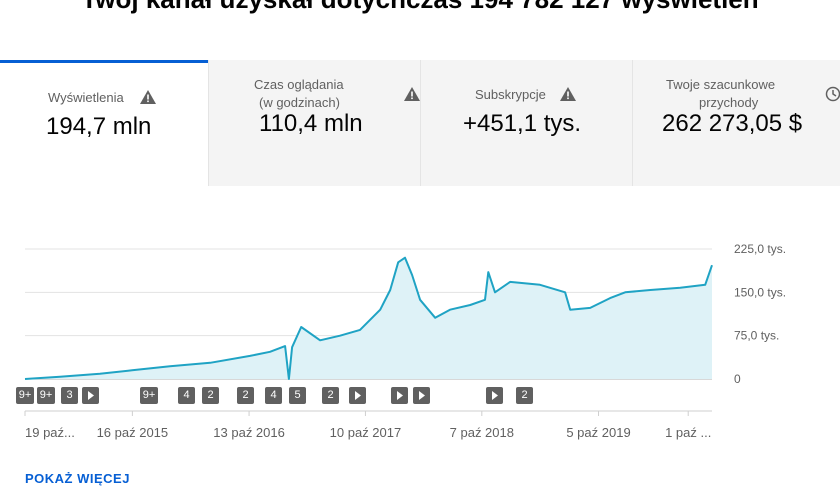 The image size is (840, 486). What do you see at coordinates (598, 432) in the screenshot?
I see `x-tick-label: 5 paź 2019` at bounding box center [598, 432].